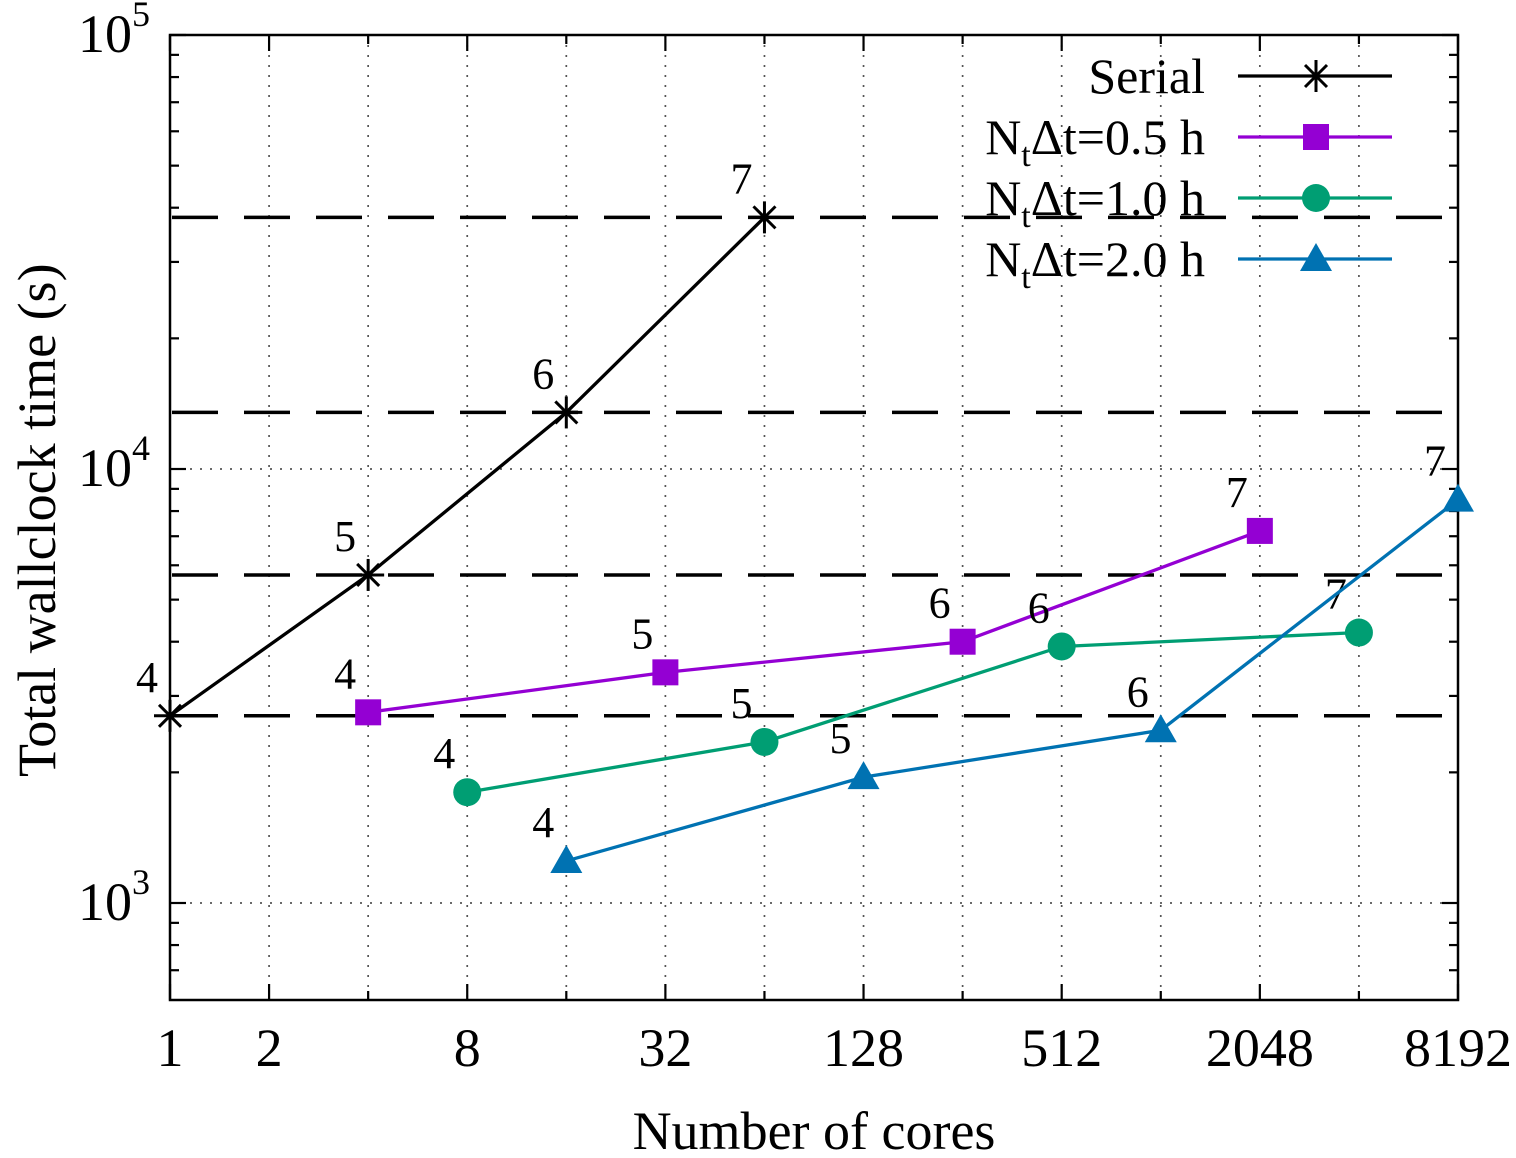  I want to click on y-axis-title: Total wallclock time (s), so click(37, 520).